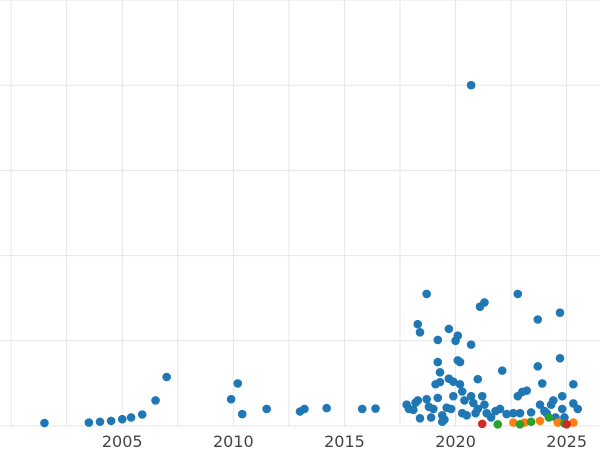  I want to click on x-tick-label: 2005, so click(122, 441).